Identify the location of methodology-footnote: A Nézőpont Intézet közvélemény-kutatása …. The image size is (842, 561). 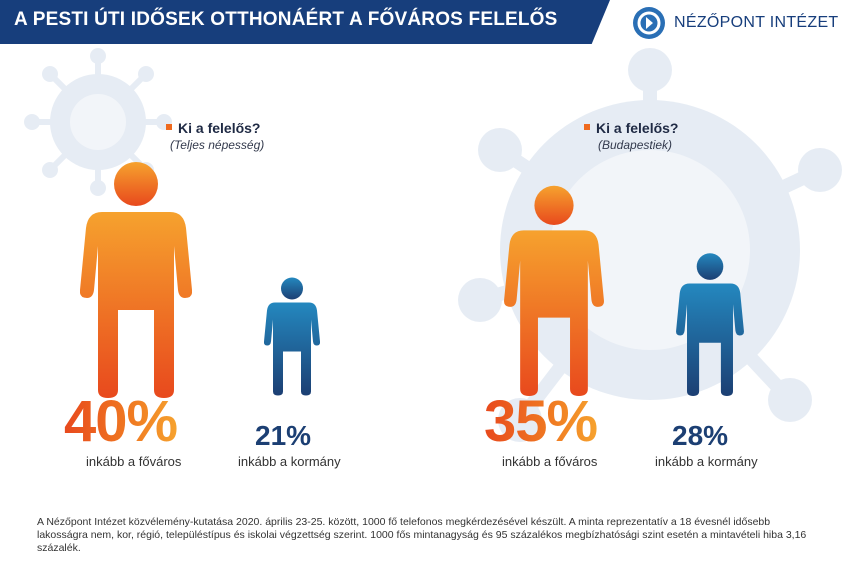
(422, 535).